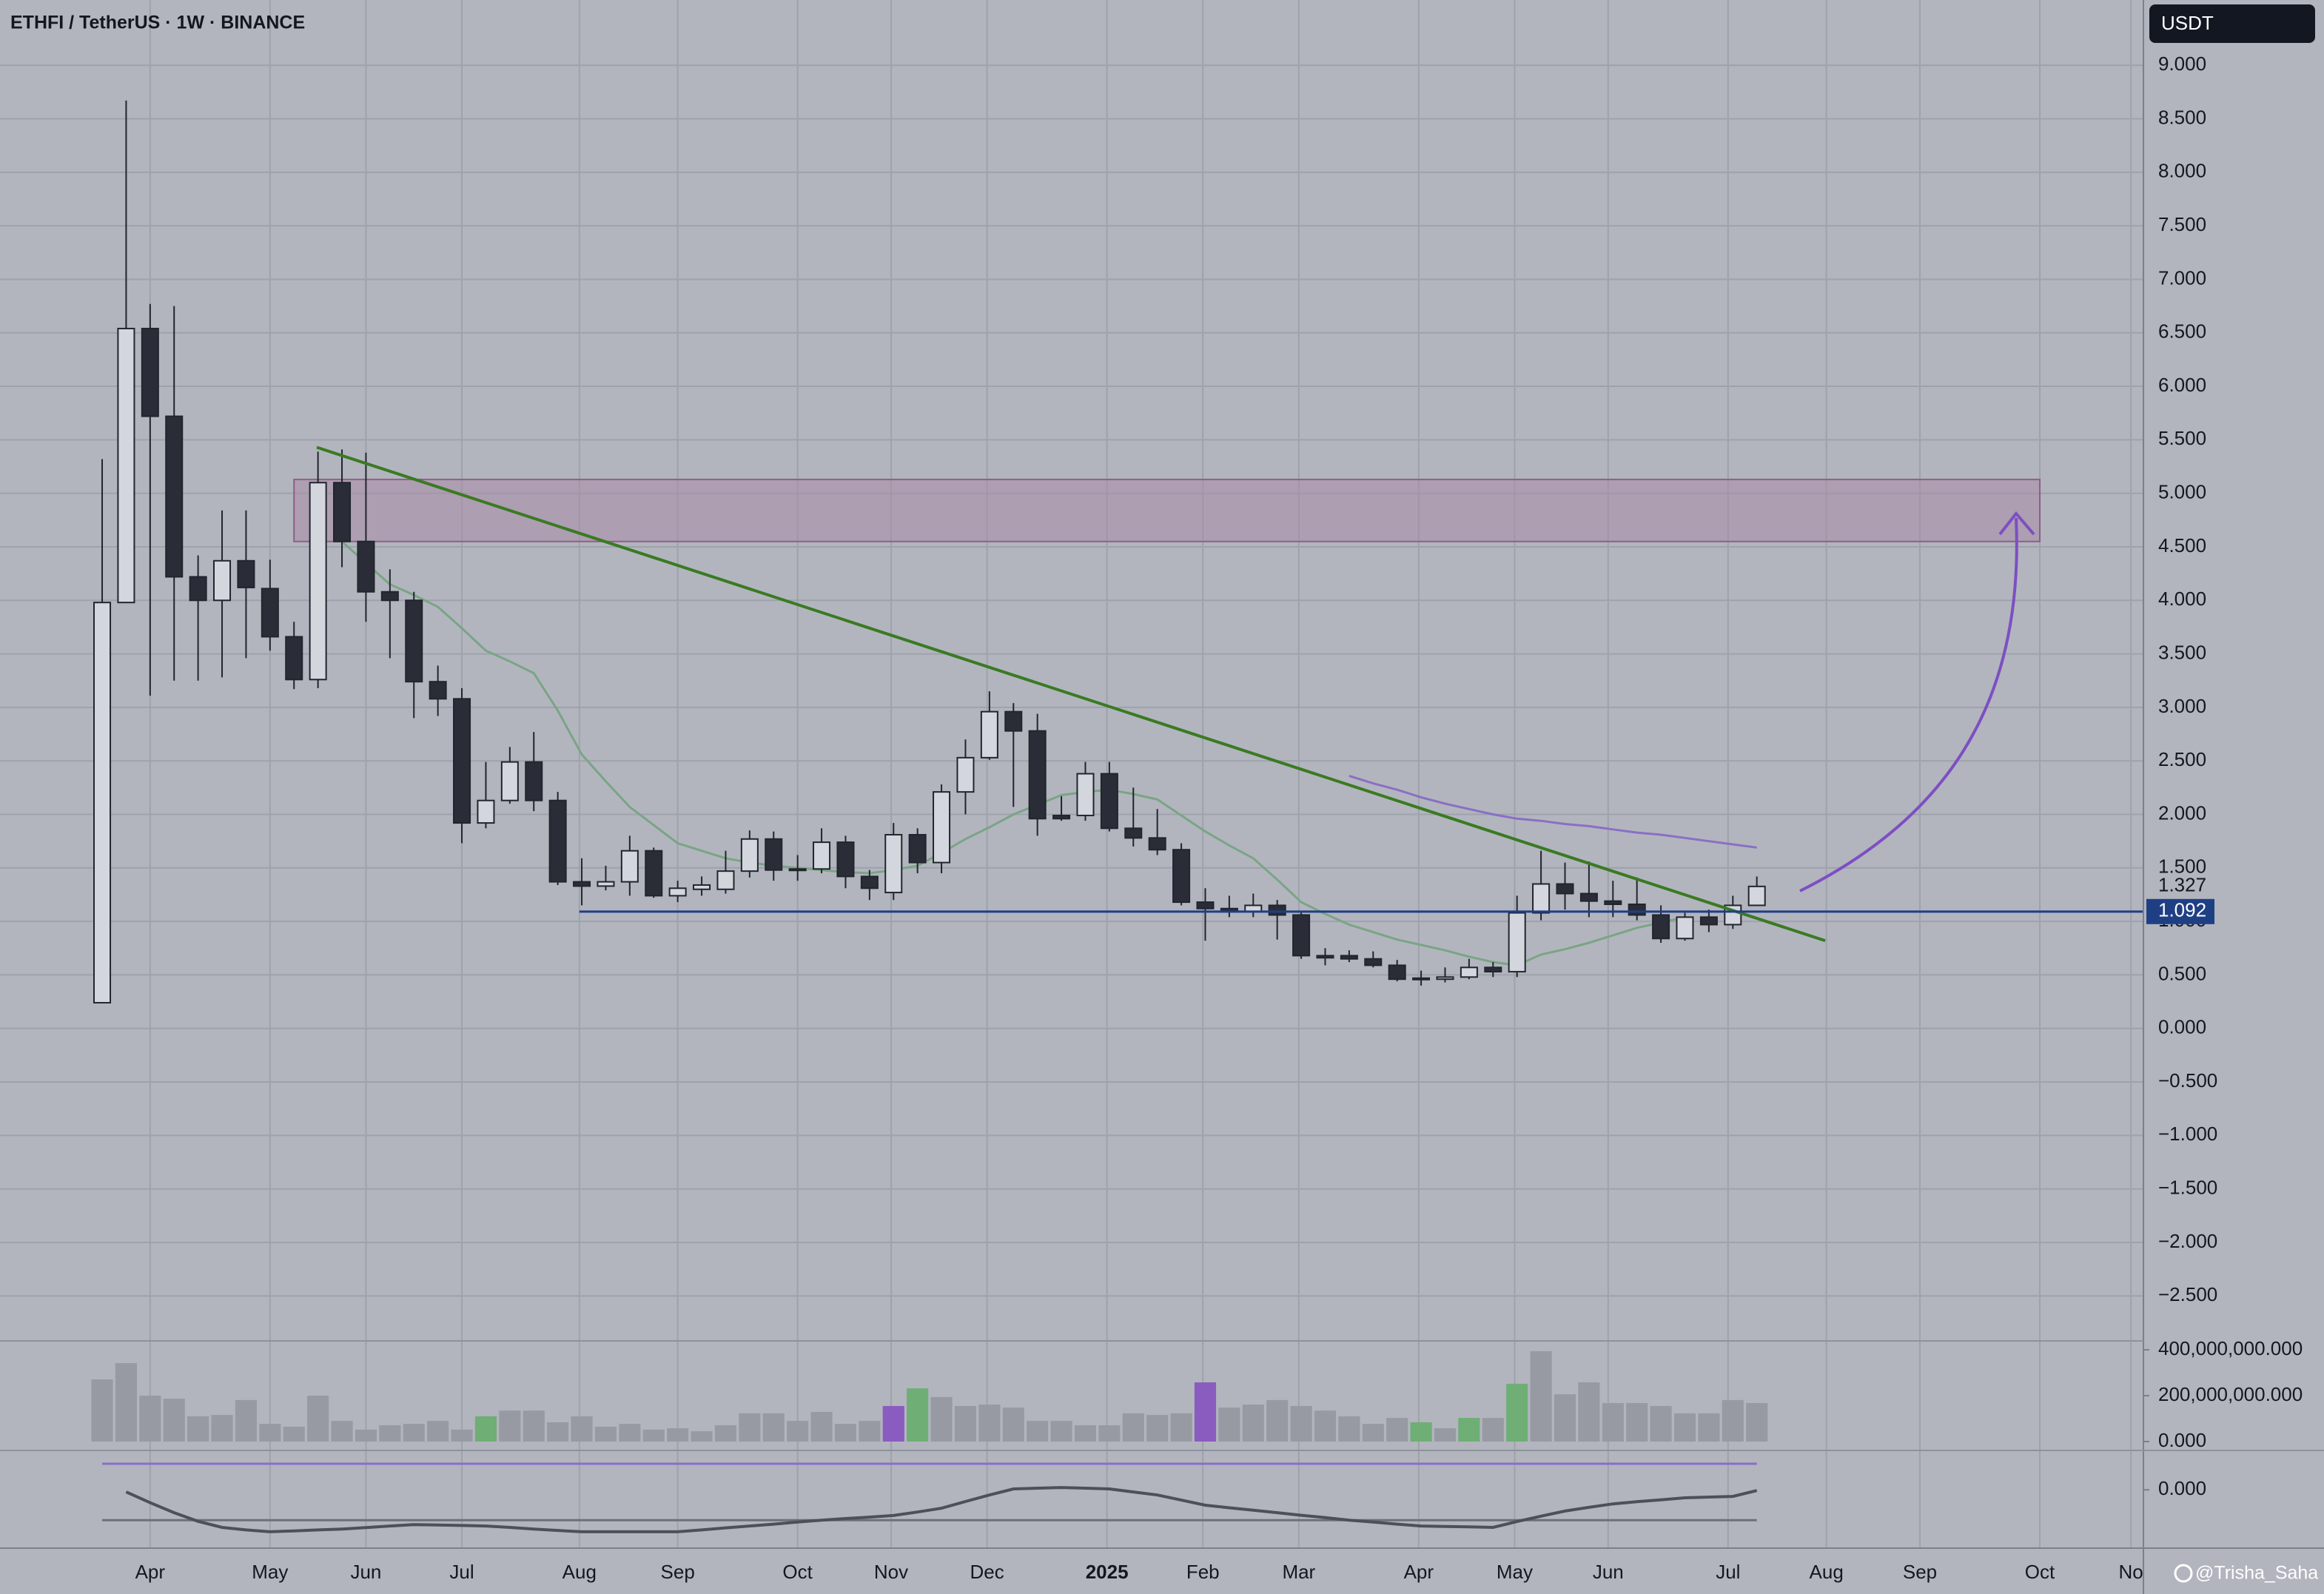  I want to click on y-tick-label: 9.000, so click(2182, 64).